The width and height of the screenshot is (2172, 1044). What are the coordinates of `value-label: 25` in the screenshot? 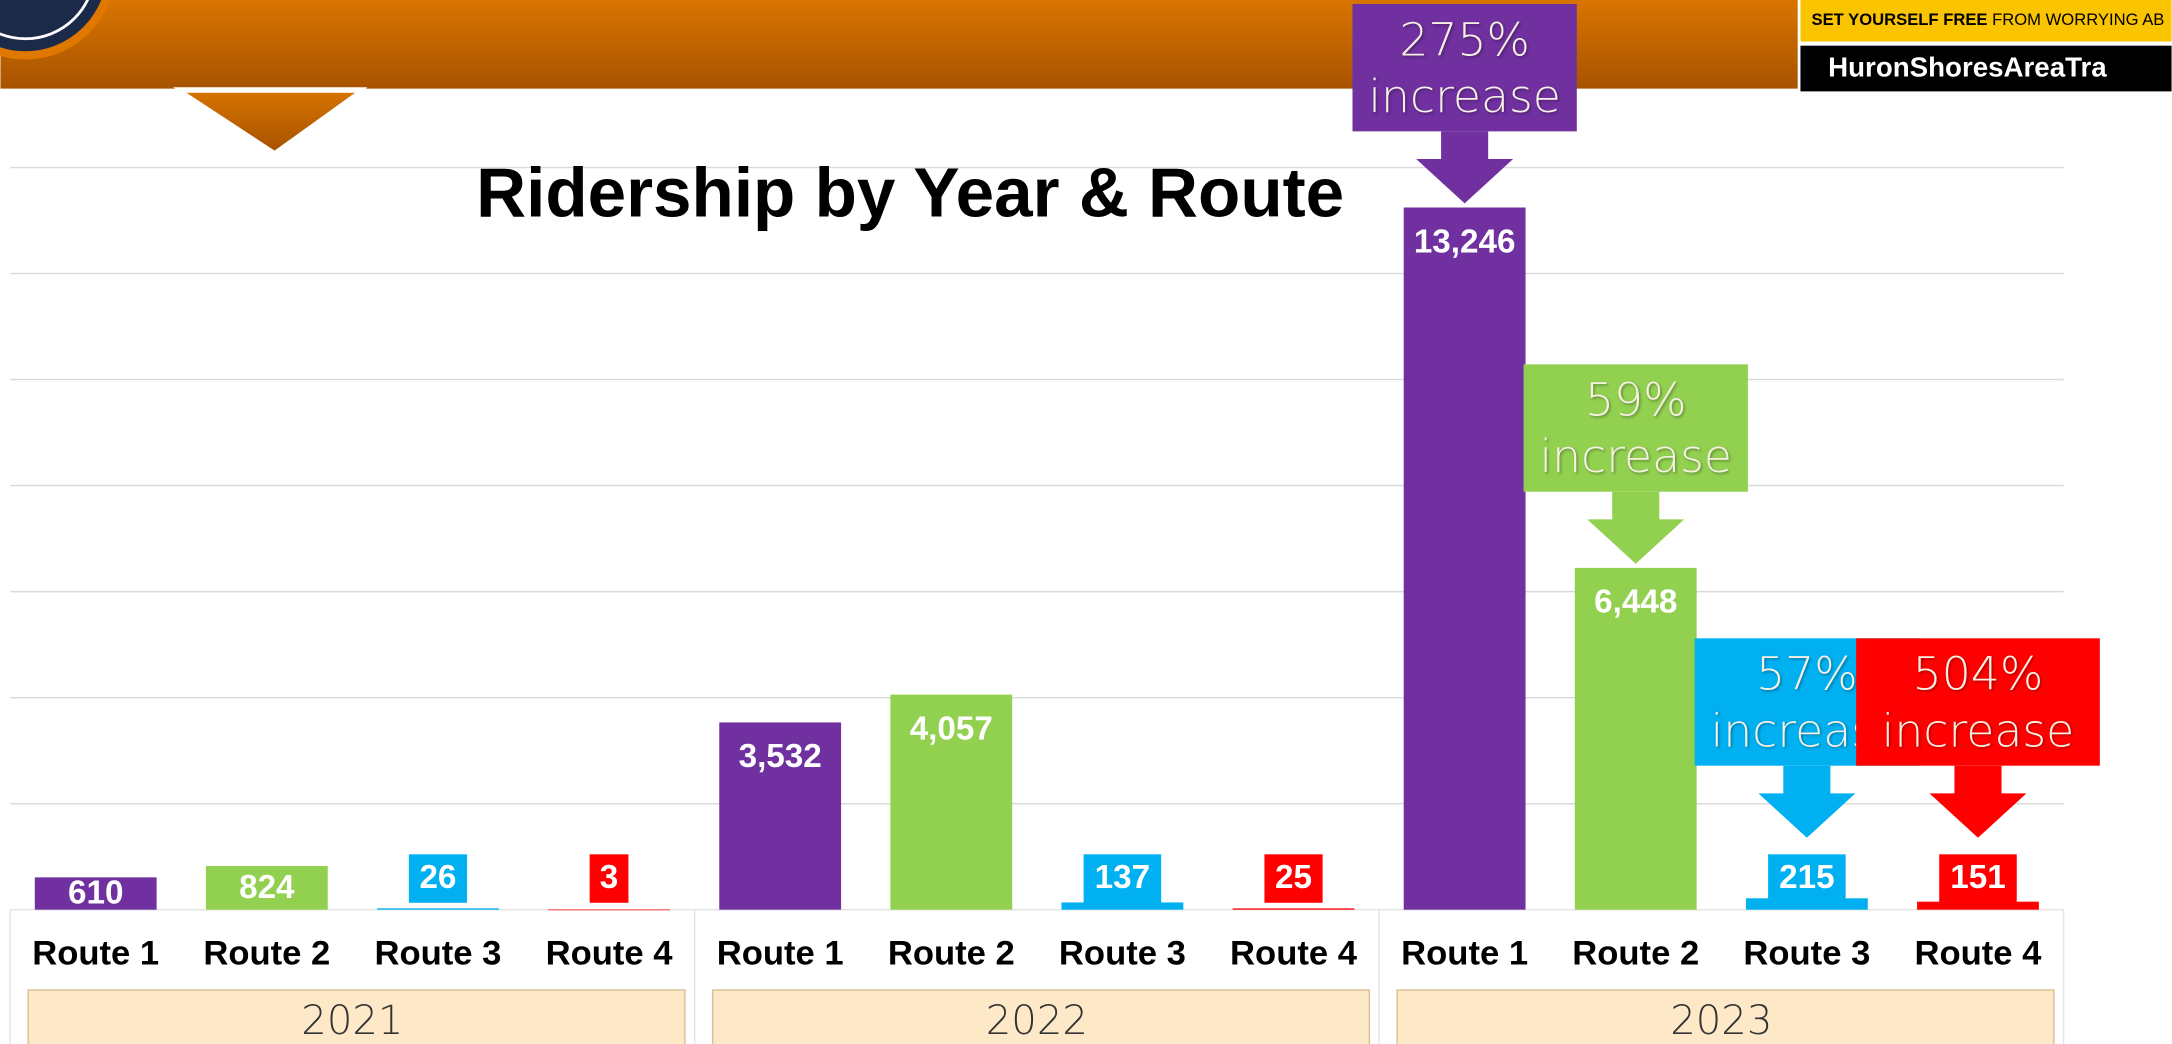 It's located at (1293, 877).